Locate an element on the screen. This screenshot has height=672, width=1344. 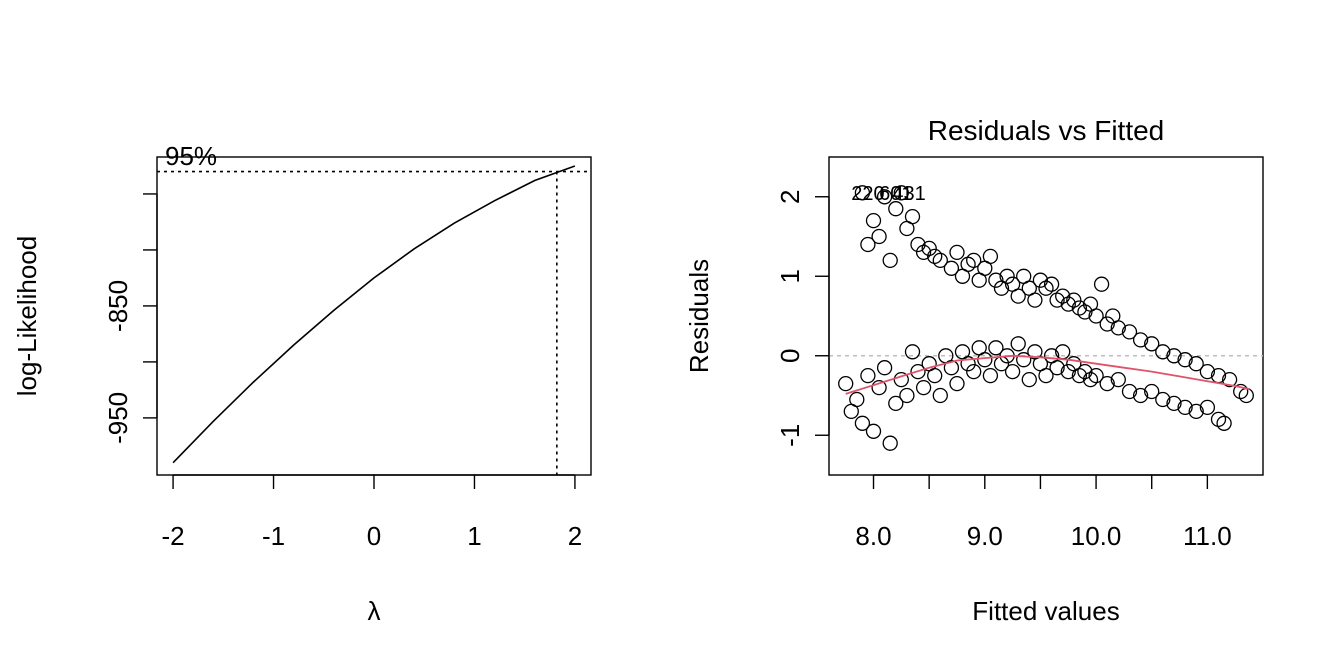
x-tick-label: 1 is located at coordinates (474, 536).